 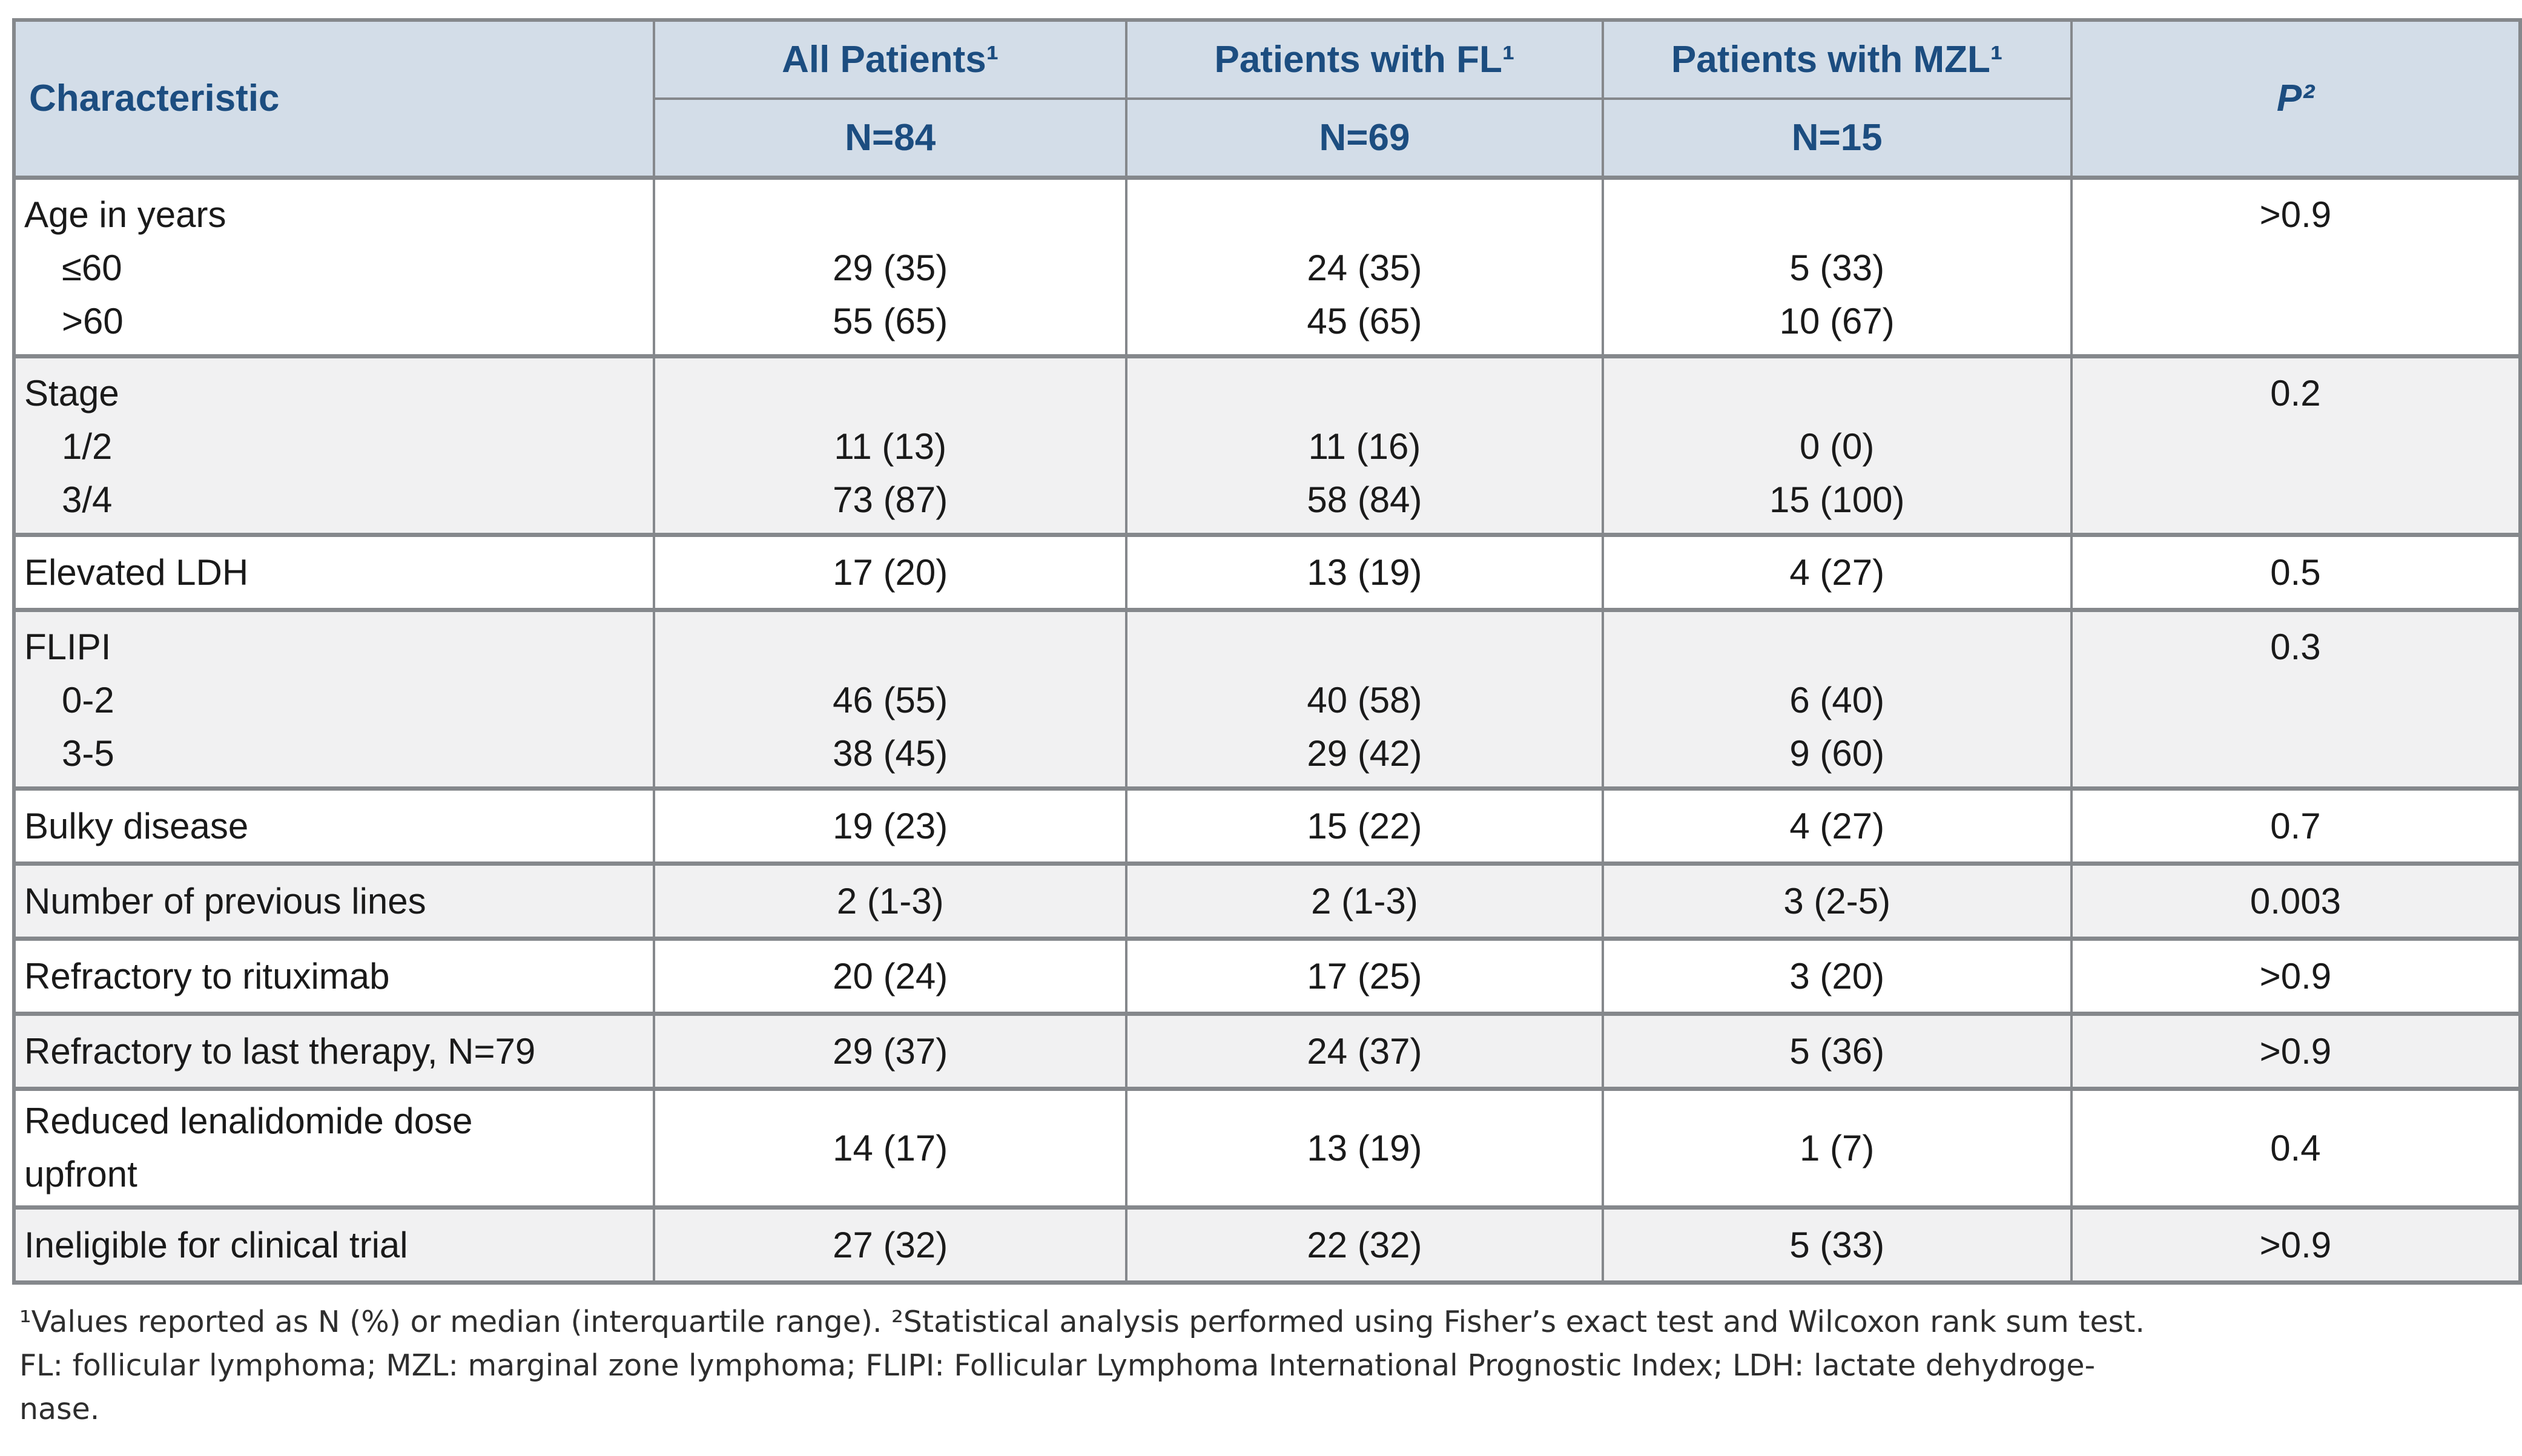 I want to click on row-label: upfront, so click(x=81, y=1174).